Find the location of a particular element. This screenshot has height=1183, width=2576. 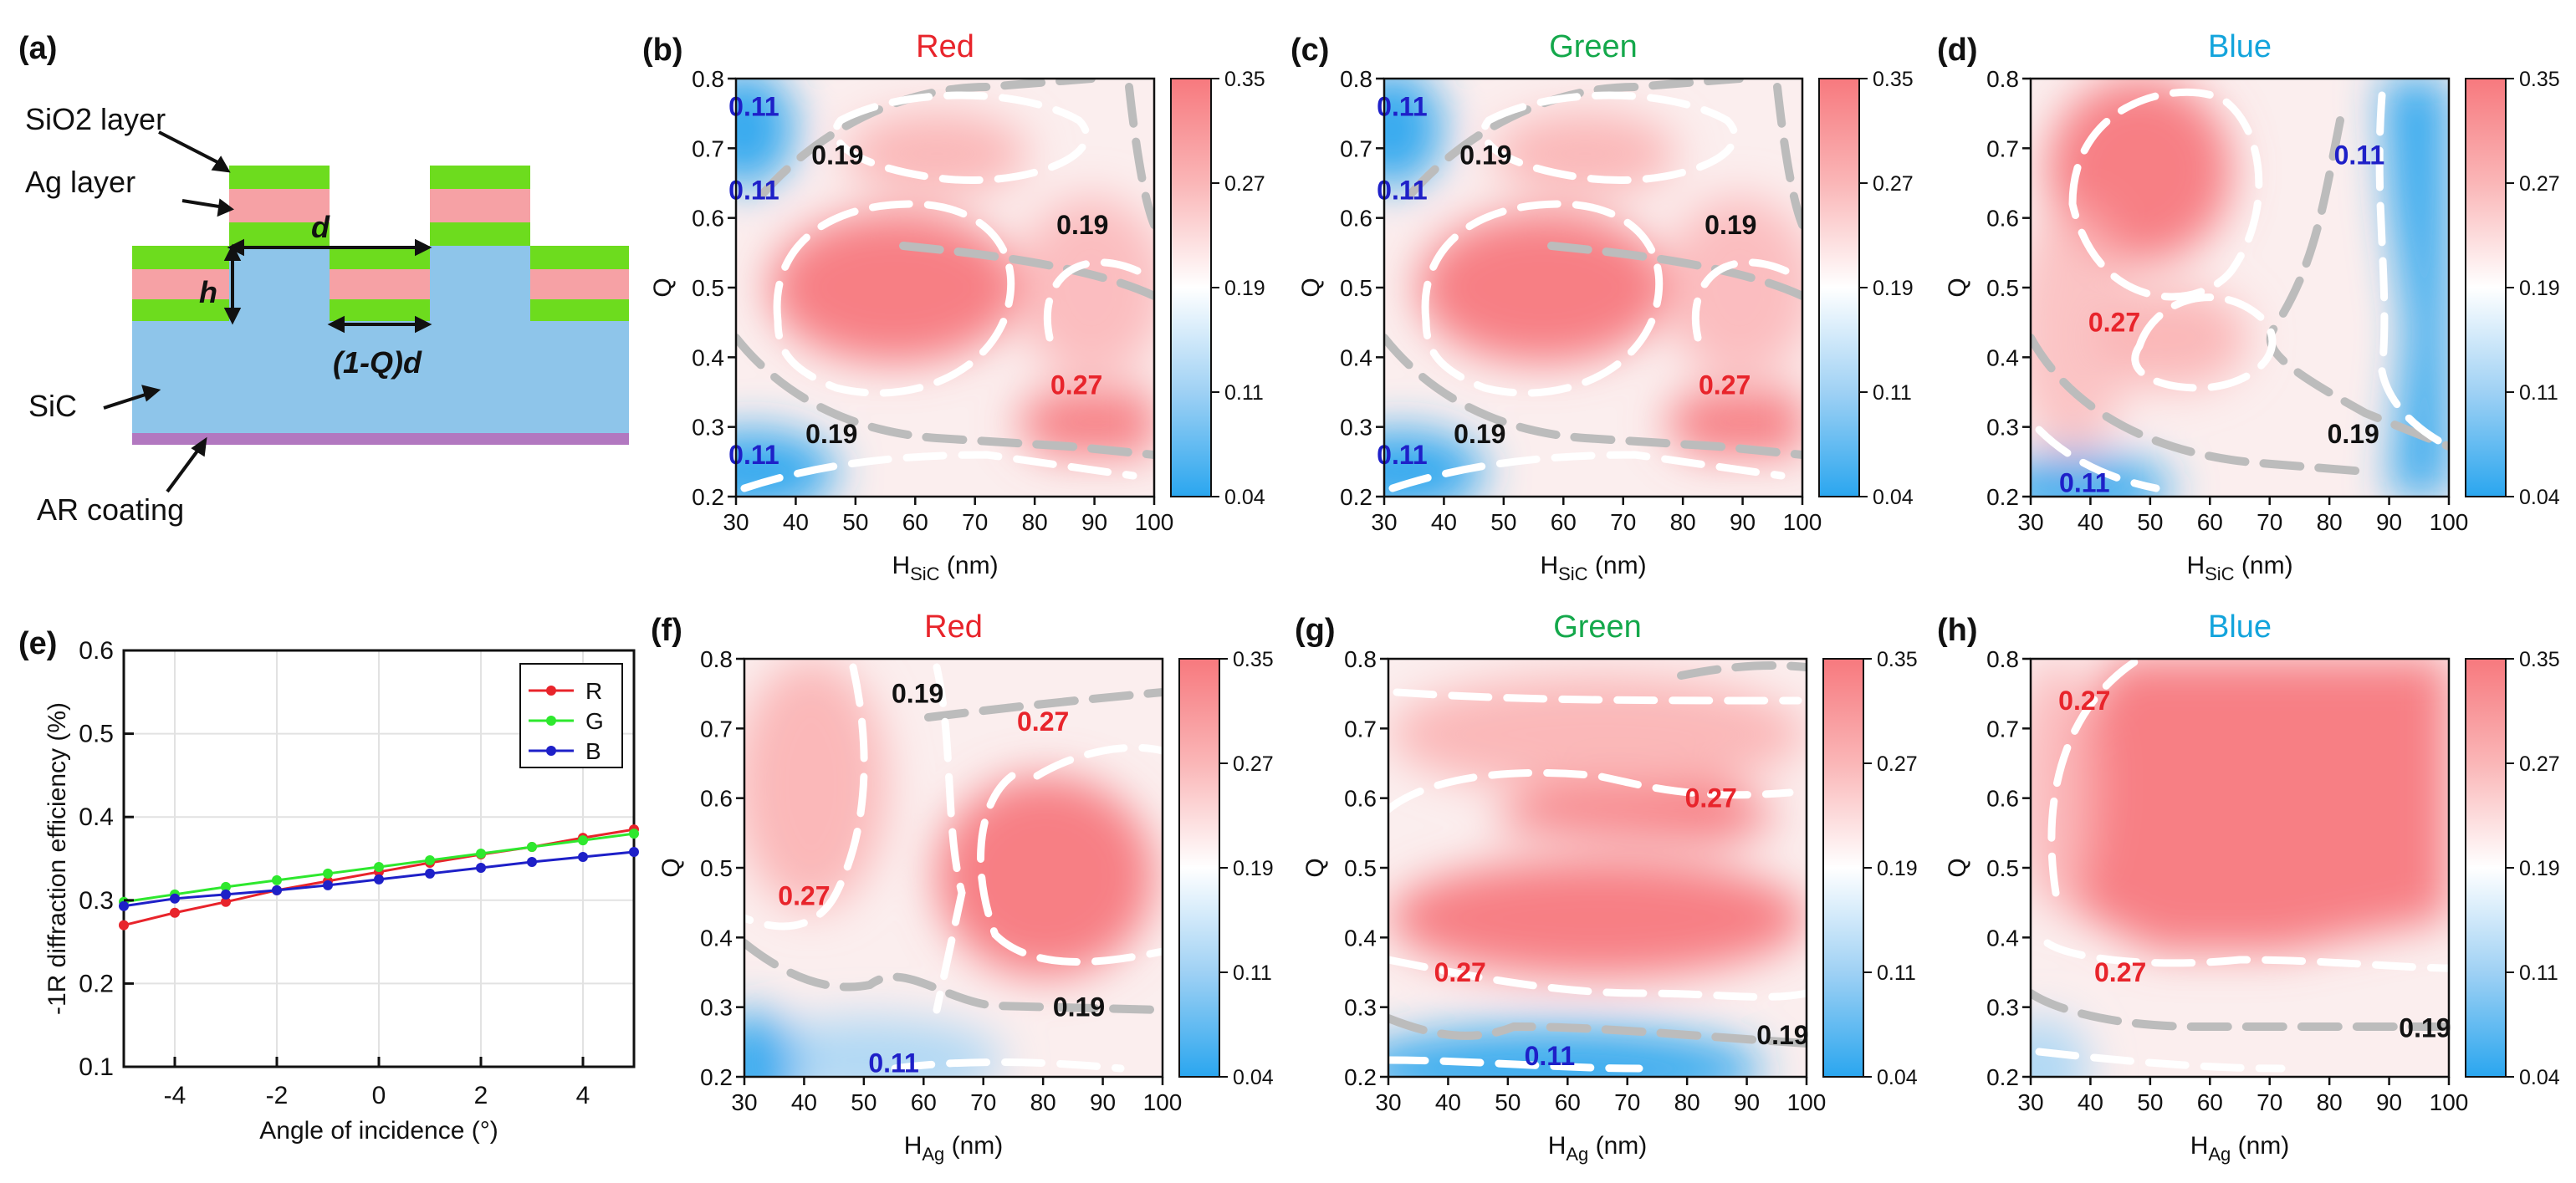

x-tick-label: 2 is located at coordinates (481, 1095).